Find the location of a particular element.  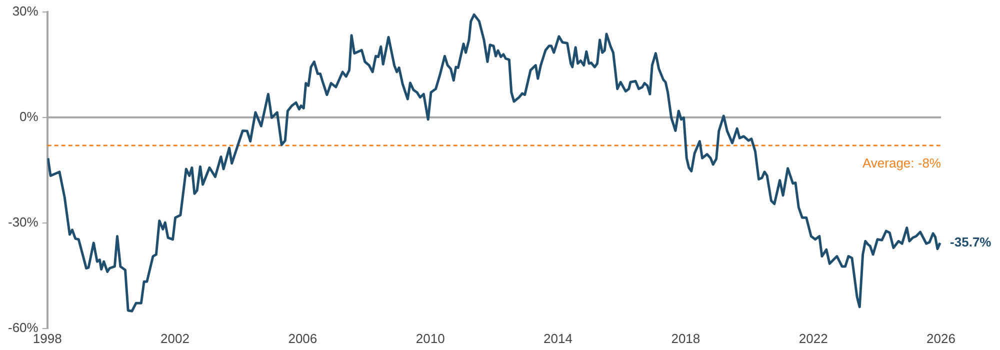

y-tick-label: 0% is located at coordinates (29, 116).